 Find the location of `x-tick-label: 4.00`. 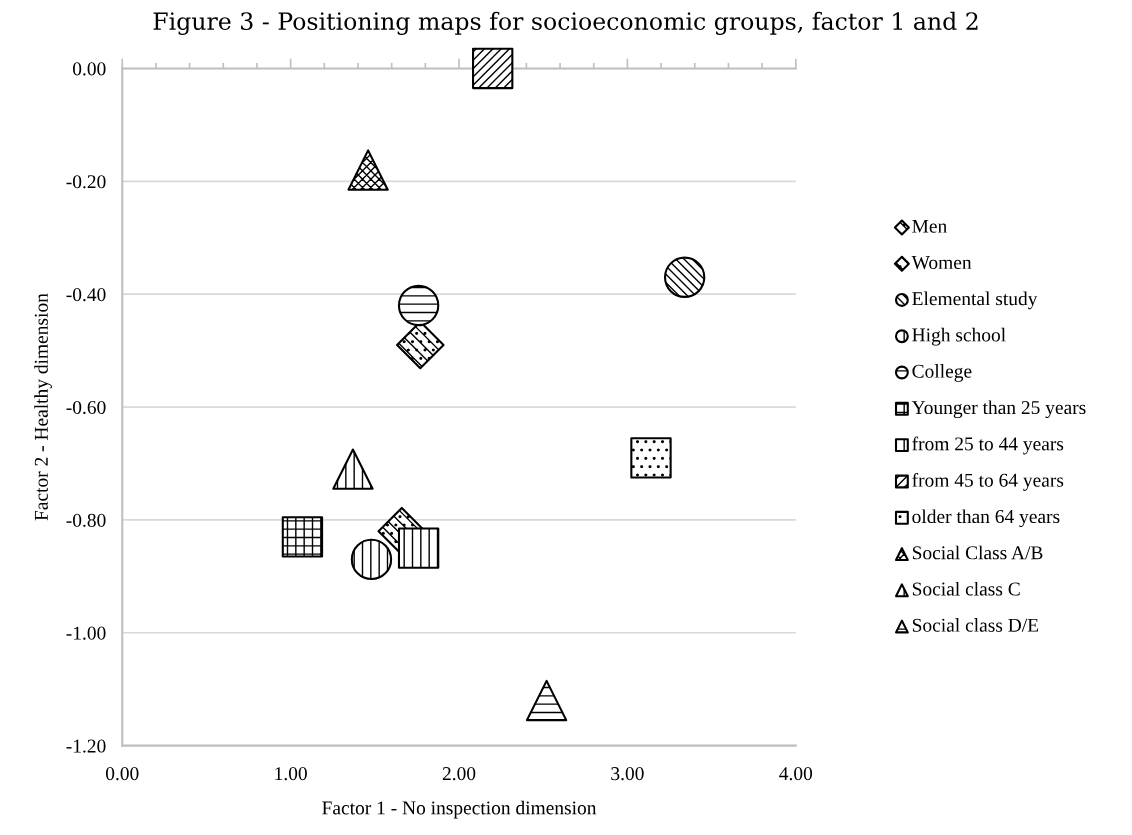

x-tick-label: 4.00 is located at coordinates (796, 774).